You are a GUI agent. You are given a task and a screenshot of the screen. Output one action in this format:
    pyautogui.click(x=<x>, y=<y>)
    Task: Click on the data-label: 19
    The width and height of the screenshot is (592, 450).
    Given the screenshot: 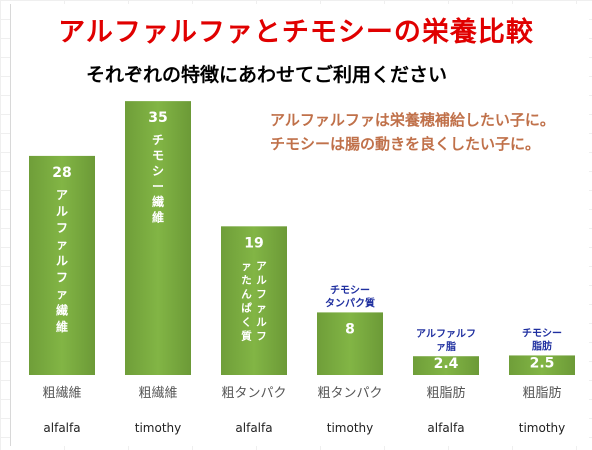 What is the action you would take?
    pyautogui.click(x=253, y=243)
    